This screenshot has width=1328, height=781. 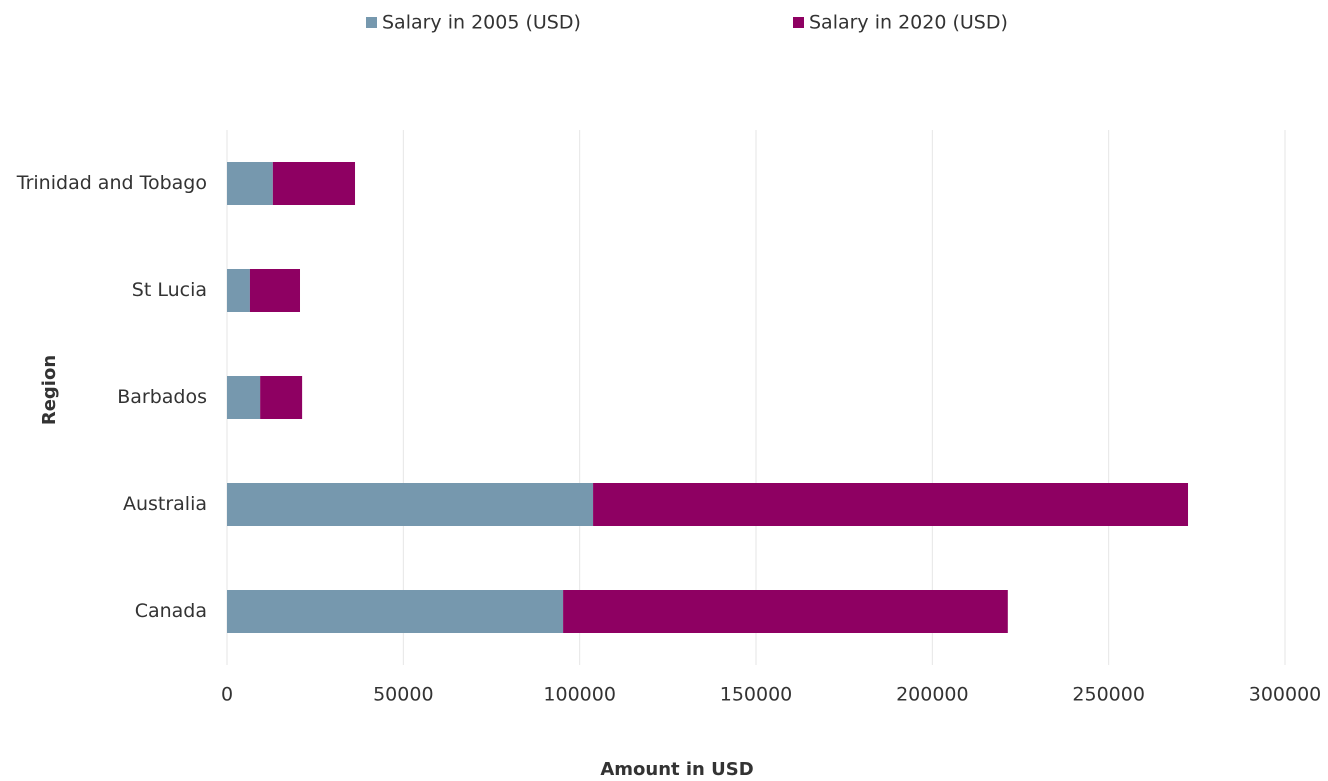 I want to click on y-tick-label: Canada, so click(x=171, y=611).